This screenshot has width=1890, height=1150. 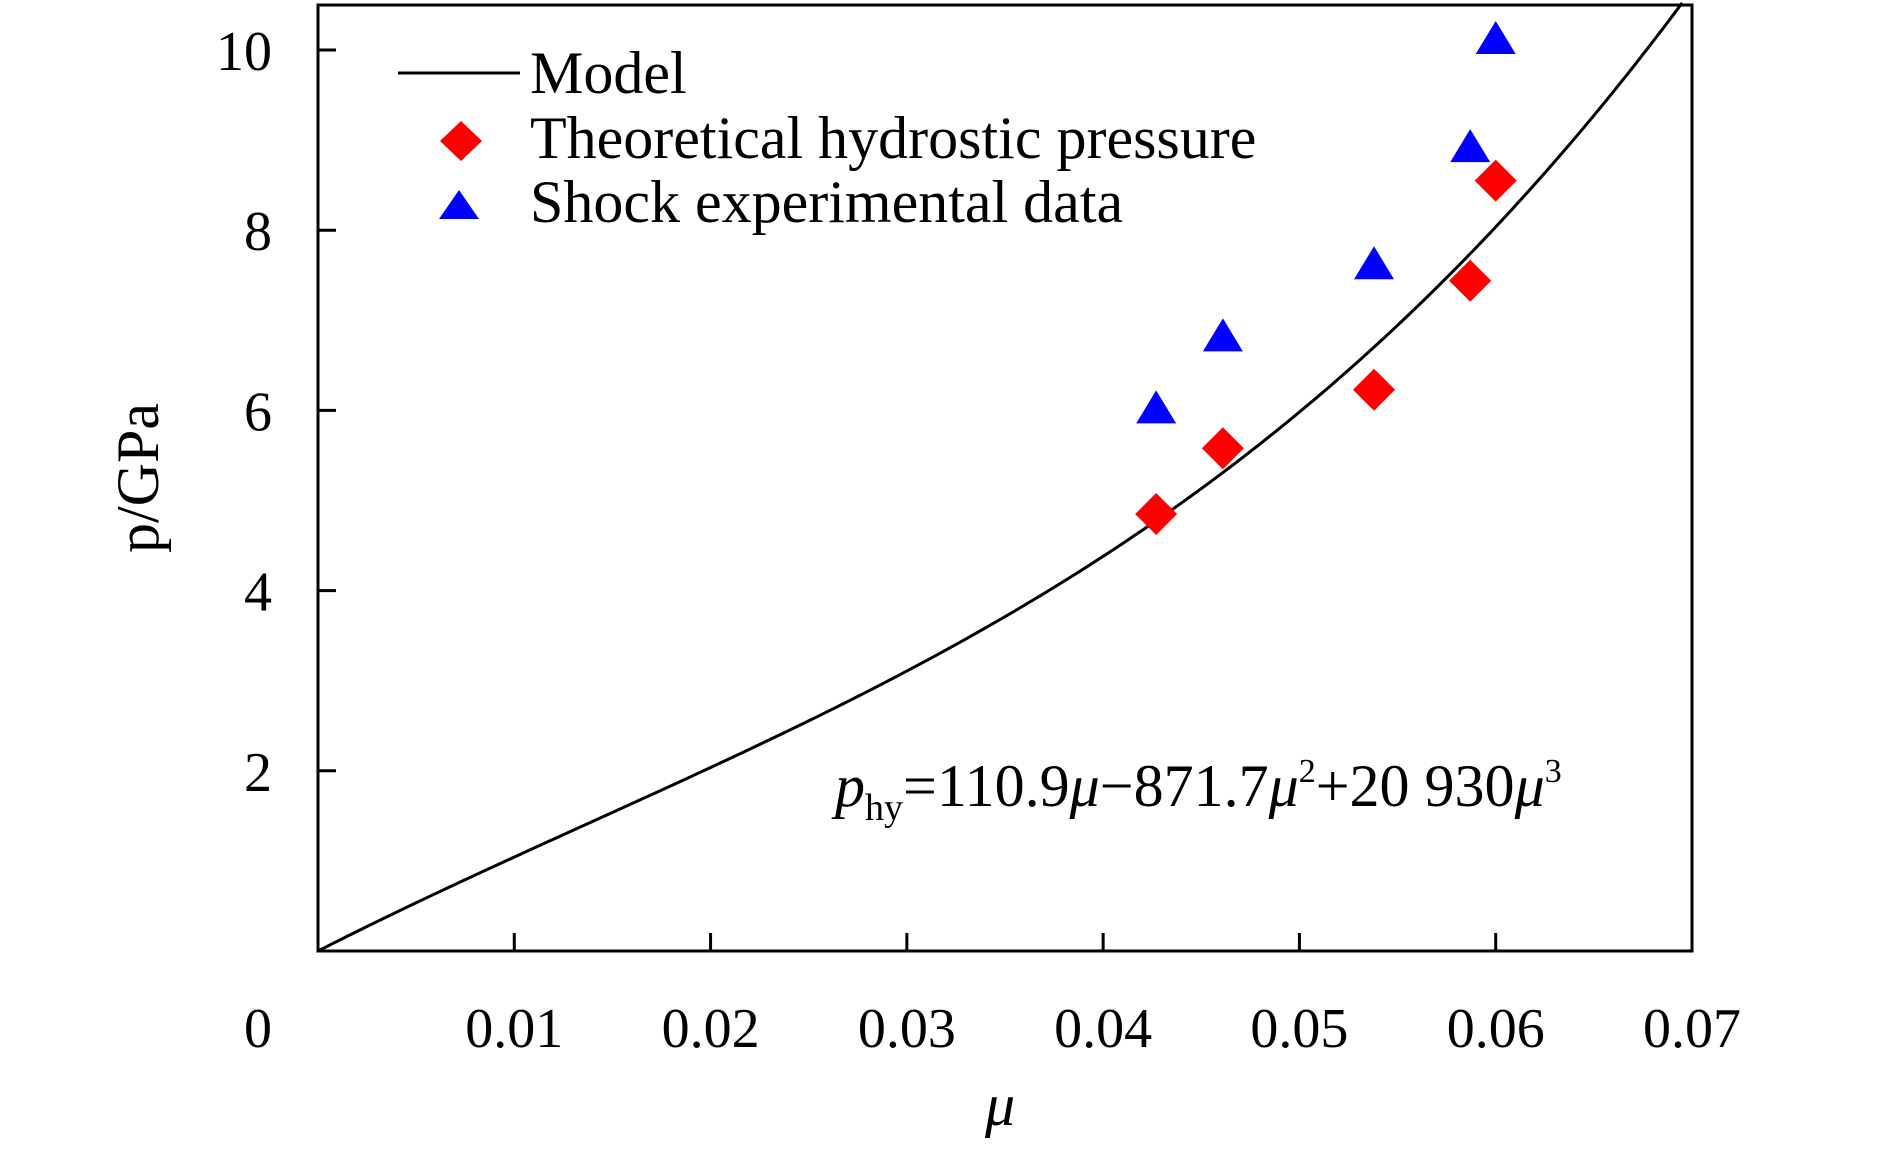 I want to click on eq-mu3: μ, so click(x=1529, y=786).